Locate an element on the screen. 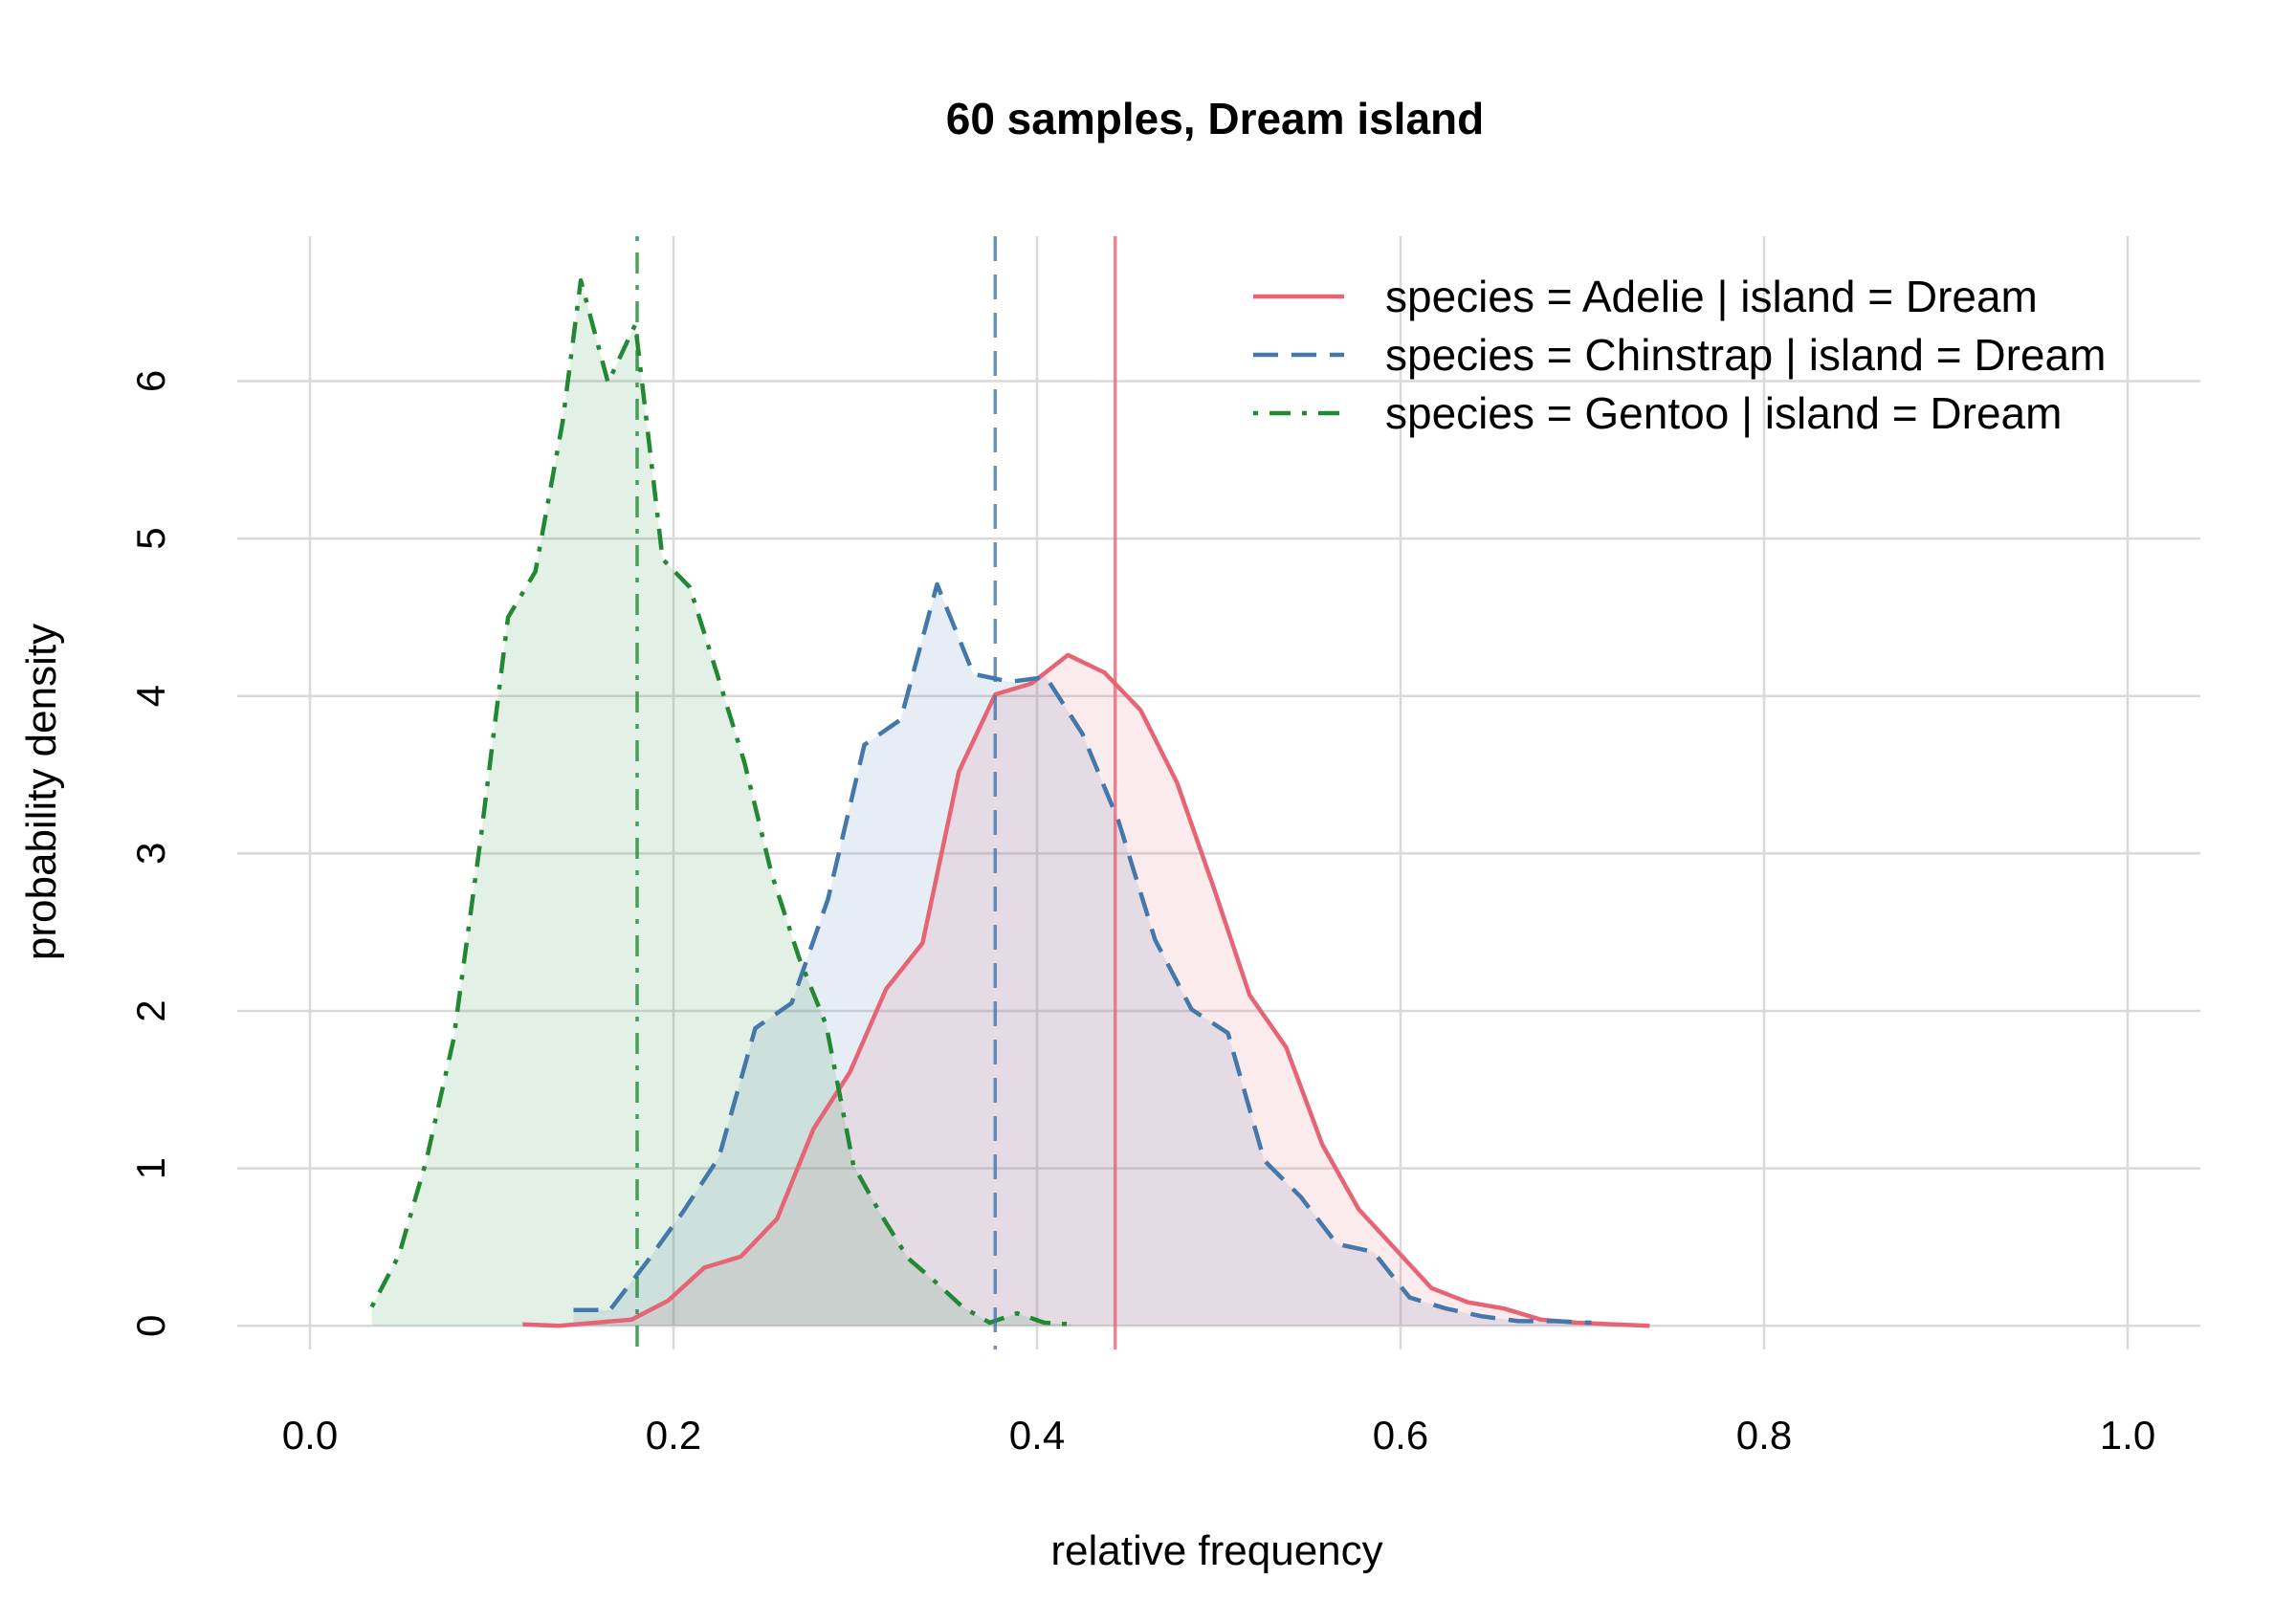  x-tick-label-0: 0.0 is located at coordinates (310, 1435).